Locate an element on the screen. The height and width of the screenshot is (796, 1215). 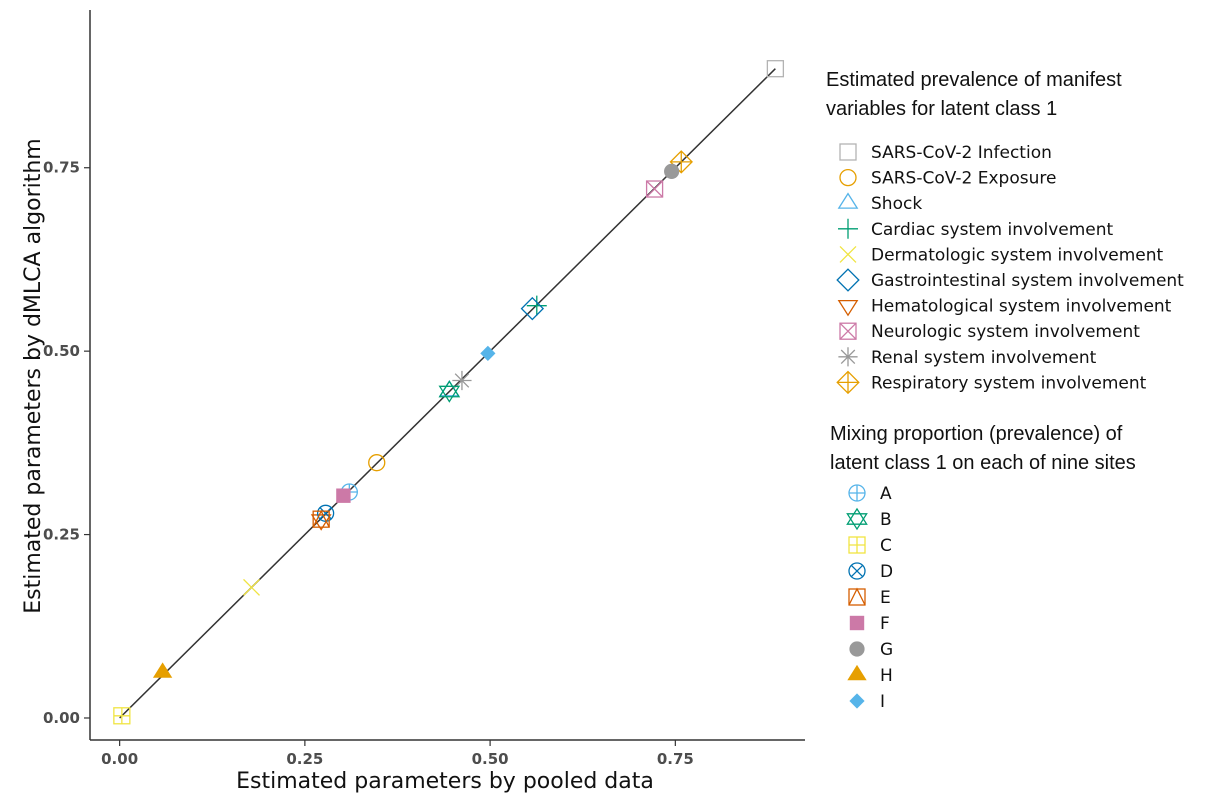
data-point-dermatologic-system-involvement is located at coordinates (251, 587).